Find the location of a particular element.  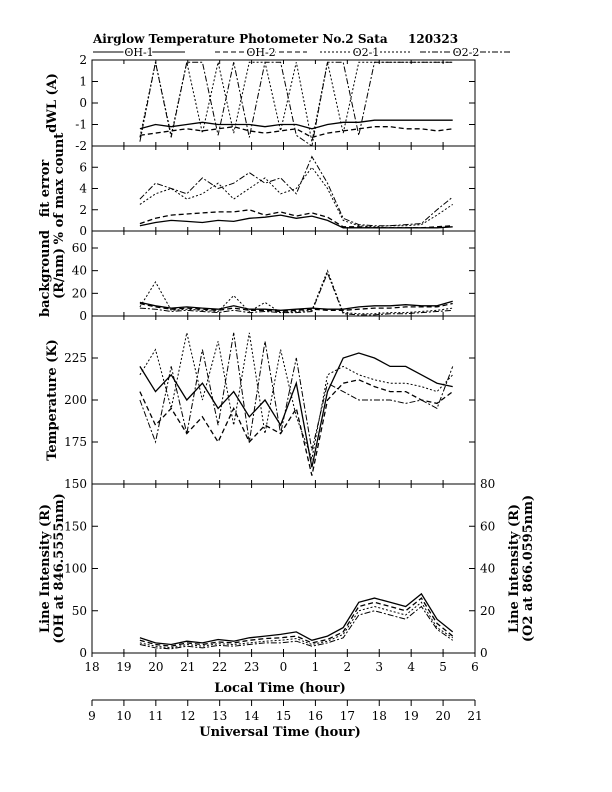

local-tick-label-7: 1 is located at coordinates (316, 667).